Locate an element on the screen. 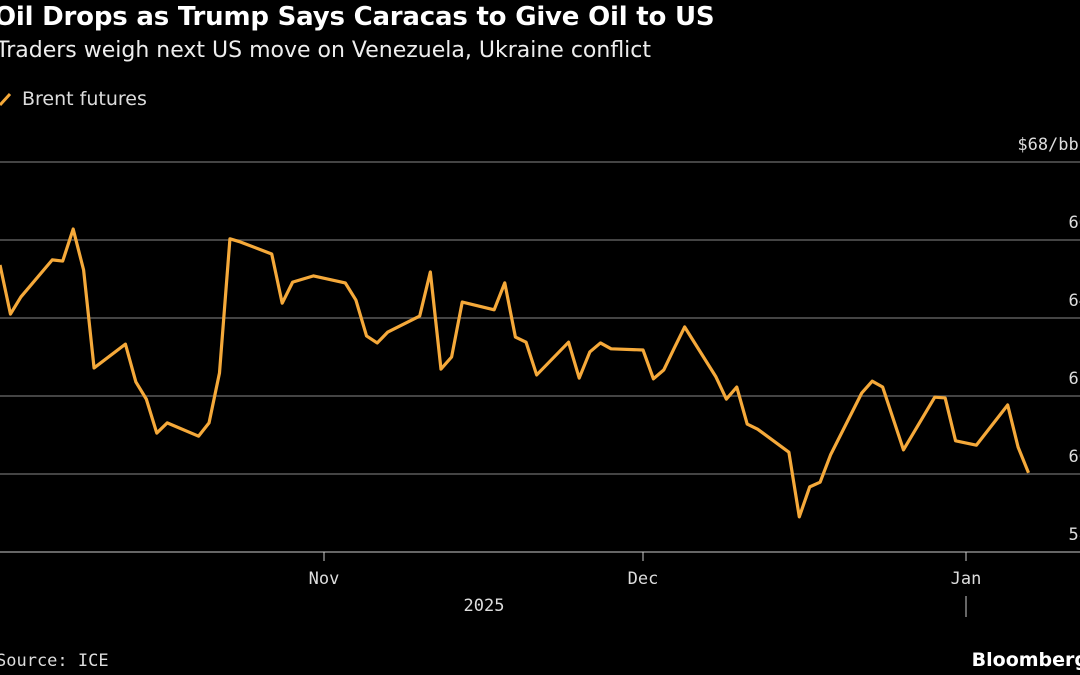 This screenshot has width=1080, height=675. x-tick-label: Dec is located at coordinates (643, 579).